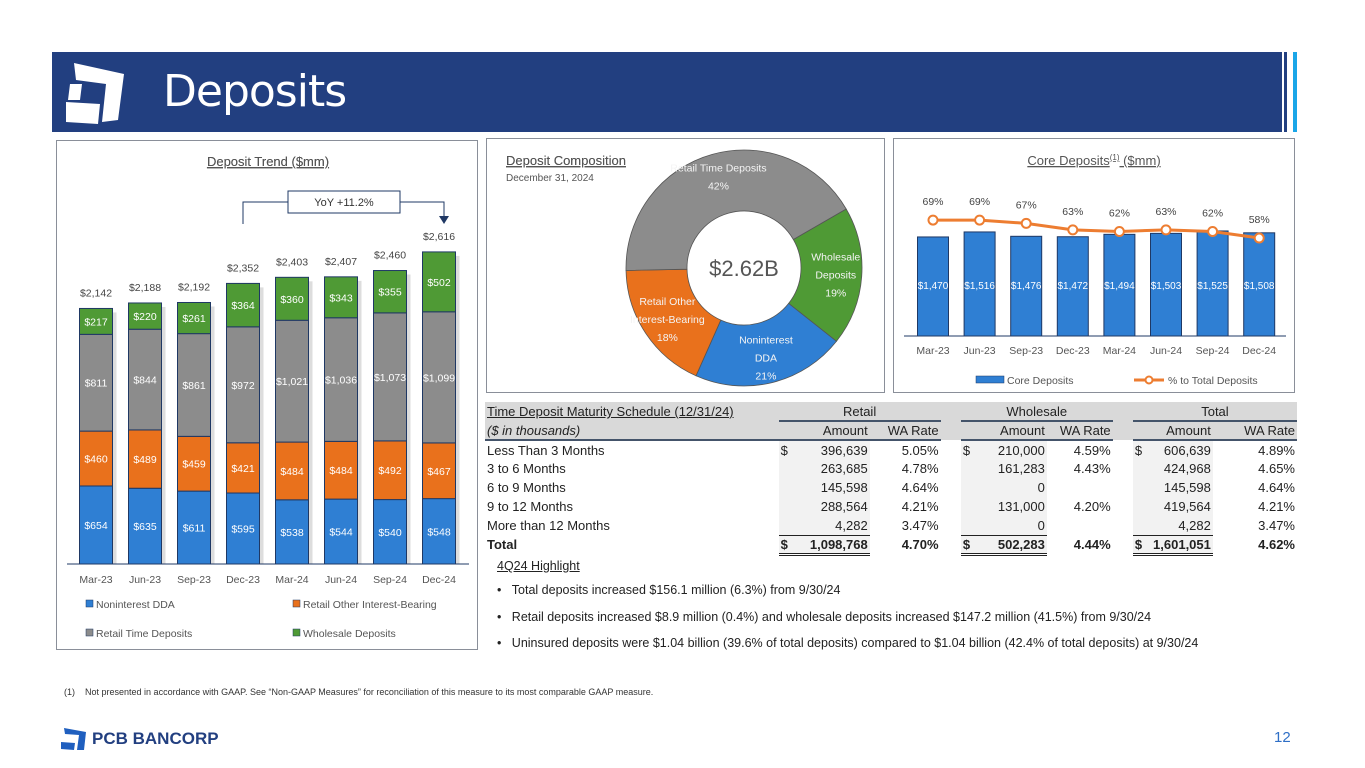 The width and height of the screenshot is (1365, 768). Describe the element at coordinates (538, 566) in the screenshot. I see `highlight-title: 4Q24 Highlight` at that location.